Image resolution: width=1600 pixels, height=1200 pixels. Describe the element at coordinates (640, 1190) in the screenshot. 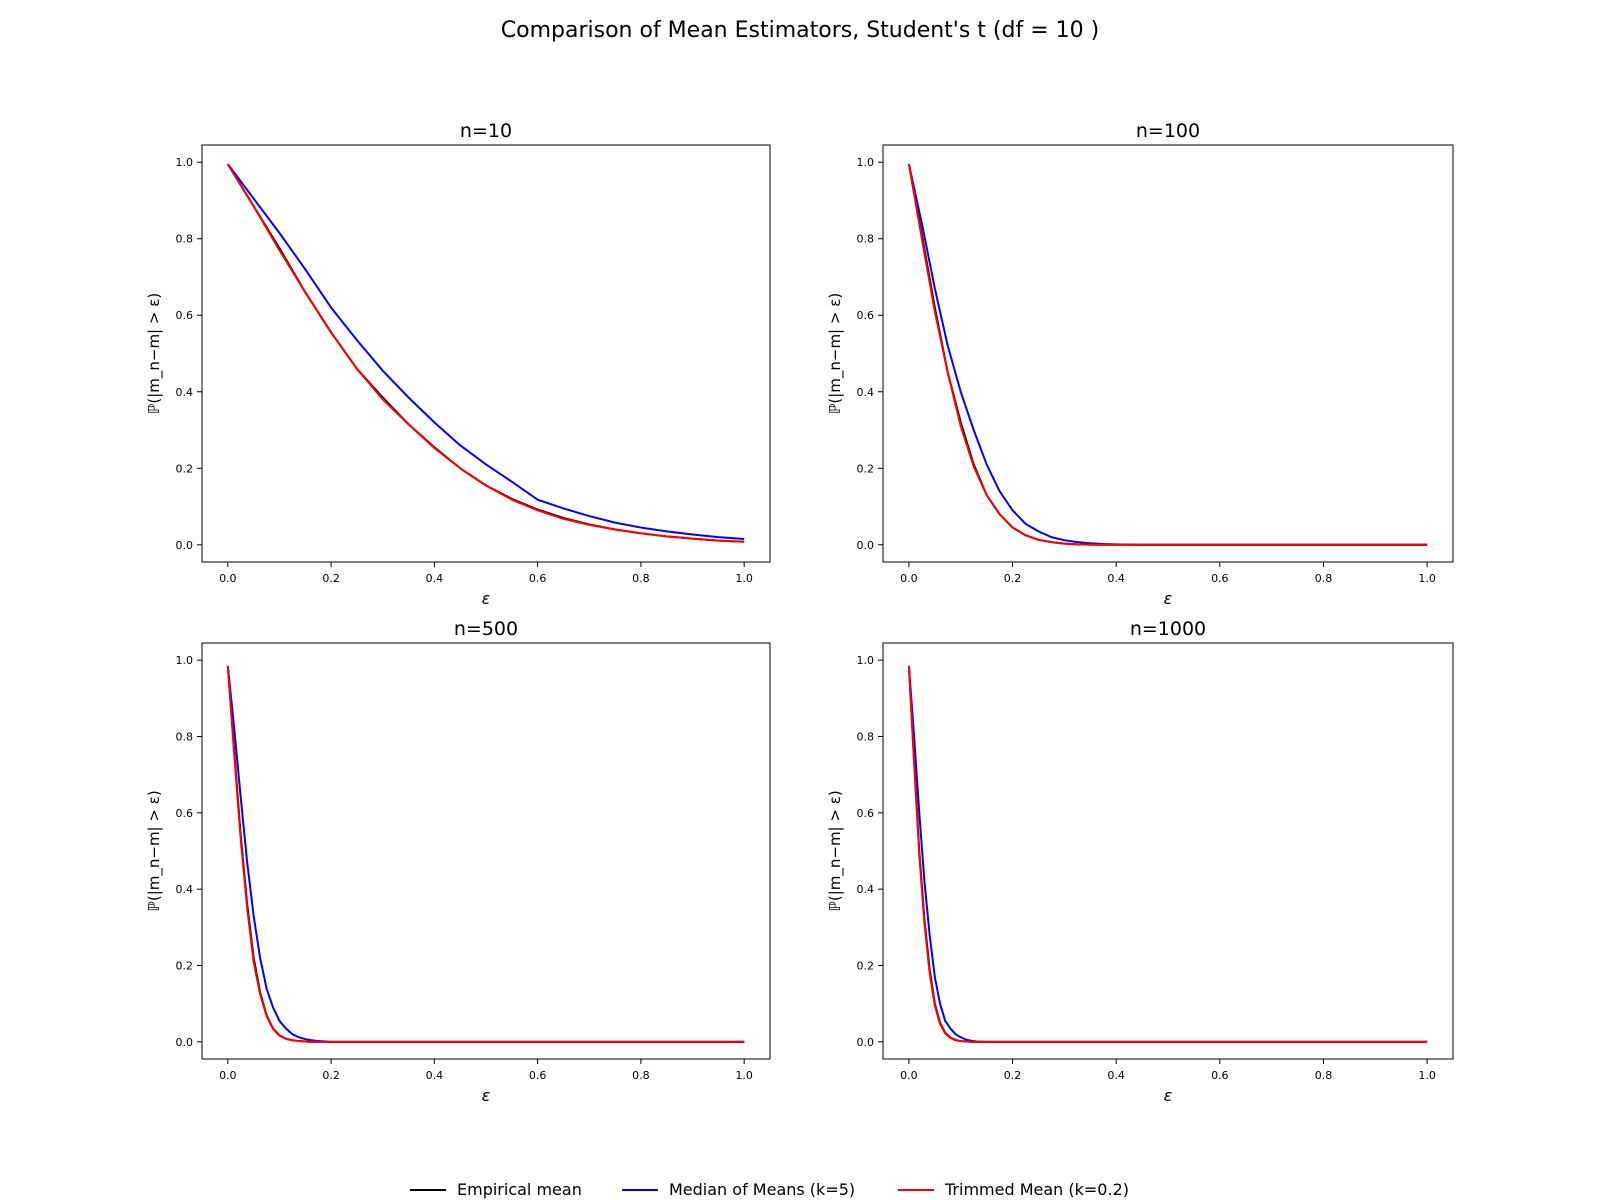

I see `legend-line-median-of-means` at that location.